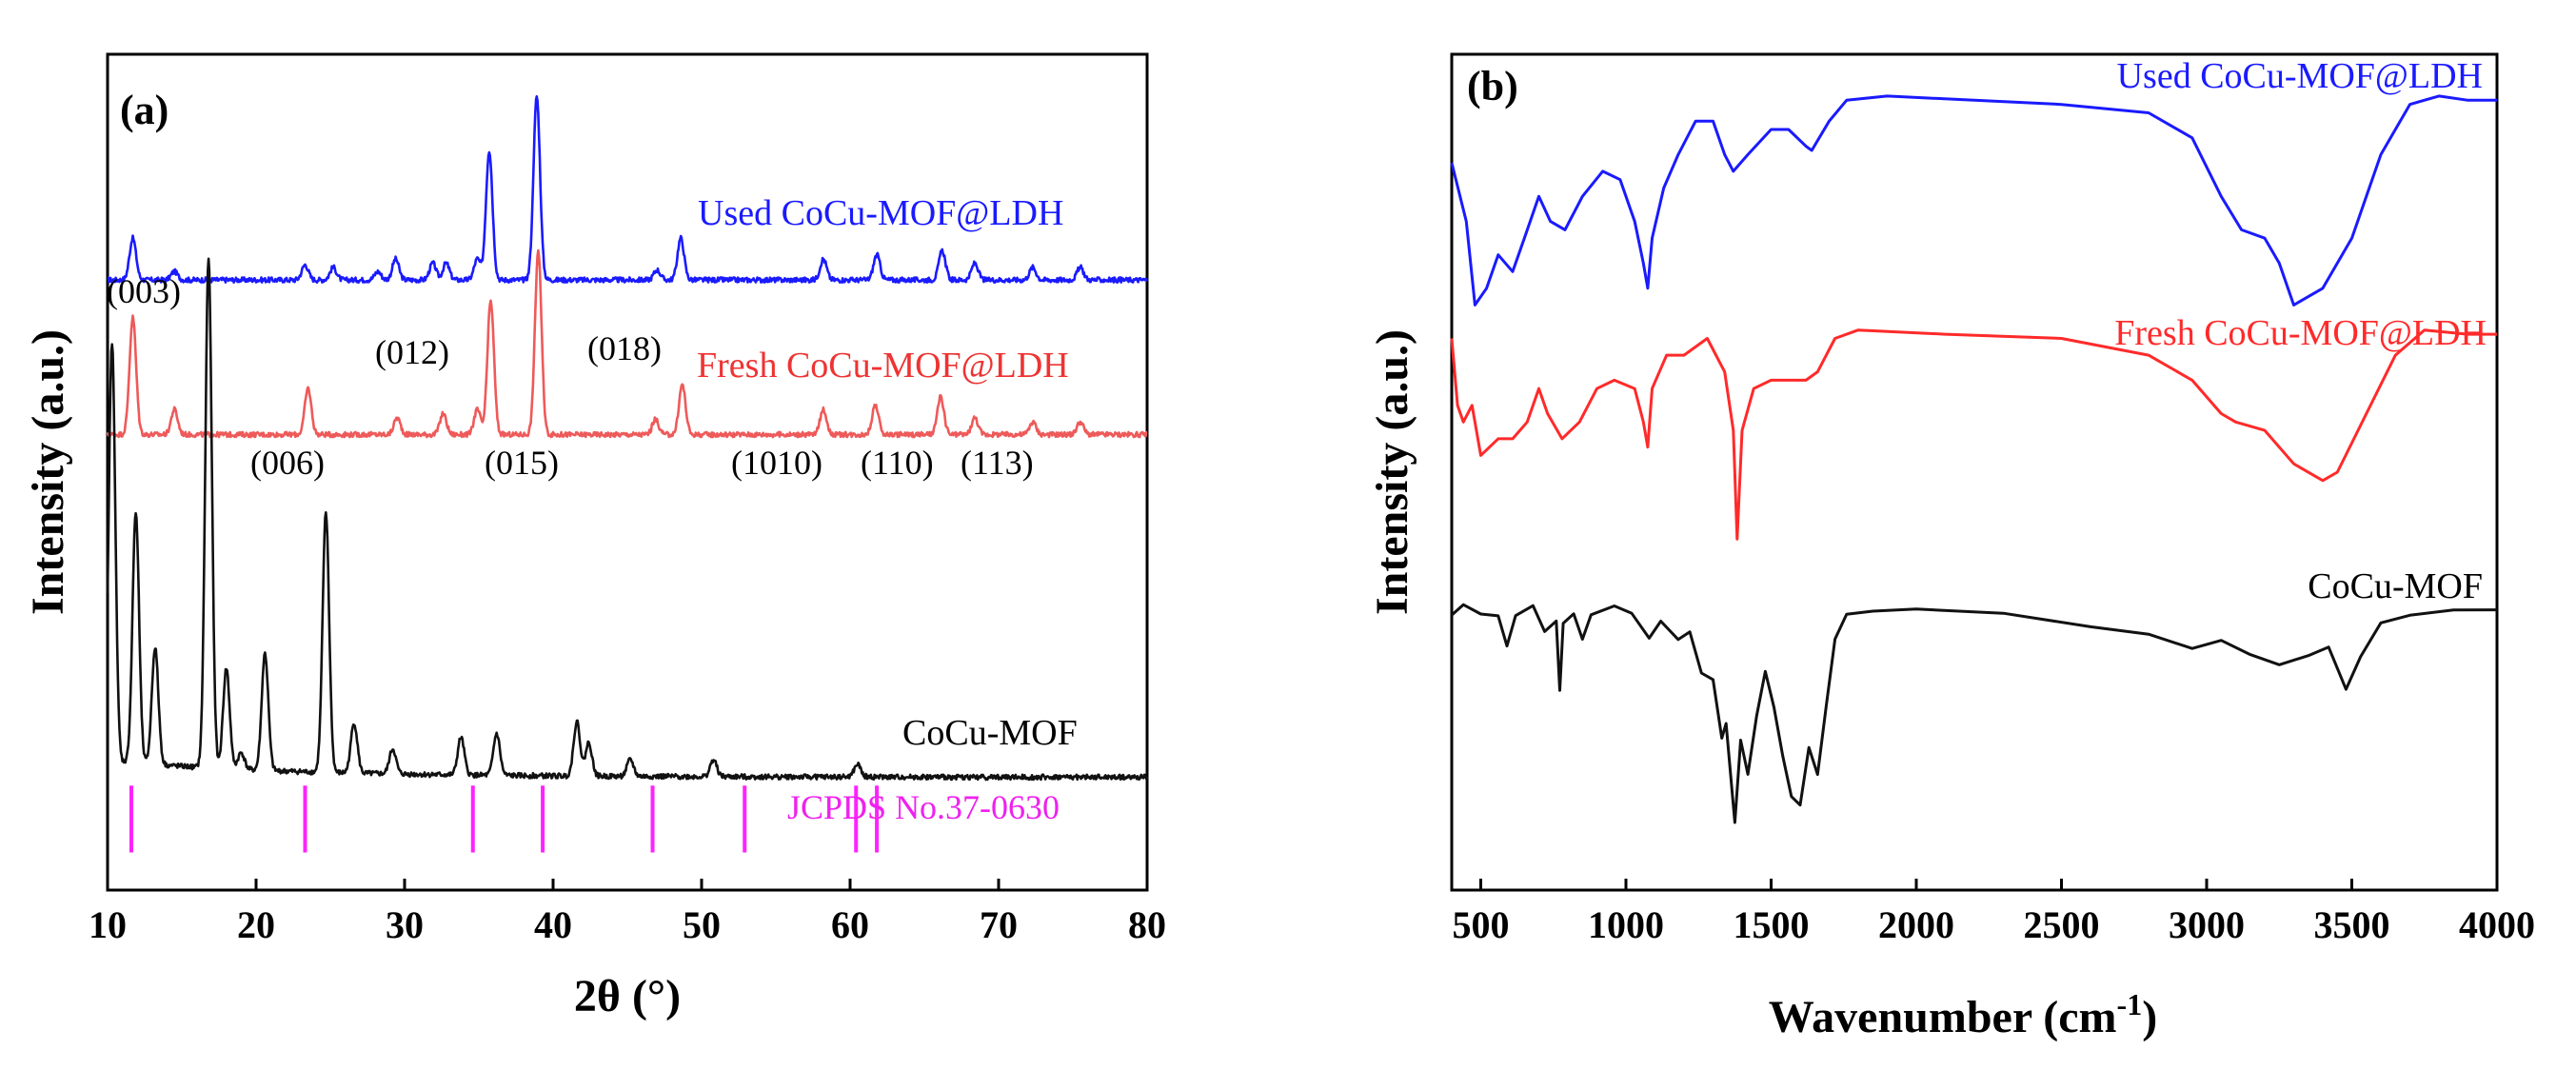 Image resolution: width=2576 pixels, height=1070 pixels. Describe the element at coordinates (2497, 924) in the screenshot. I see `x-tick-label: 4000` at that location.